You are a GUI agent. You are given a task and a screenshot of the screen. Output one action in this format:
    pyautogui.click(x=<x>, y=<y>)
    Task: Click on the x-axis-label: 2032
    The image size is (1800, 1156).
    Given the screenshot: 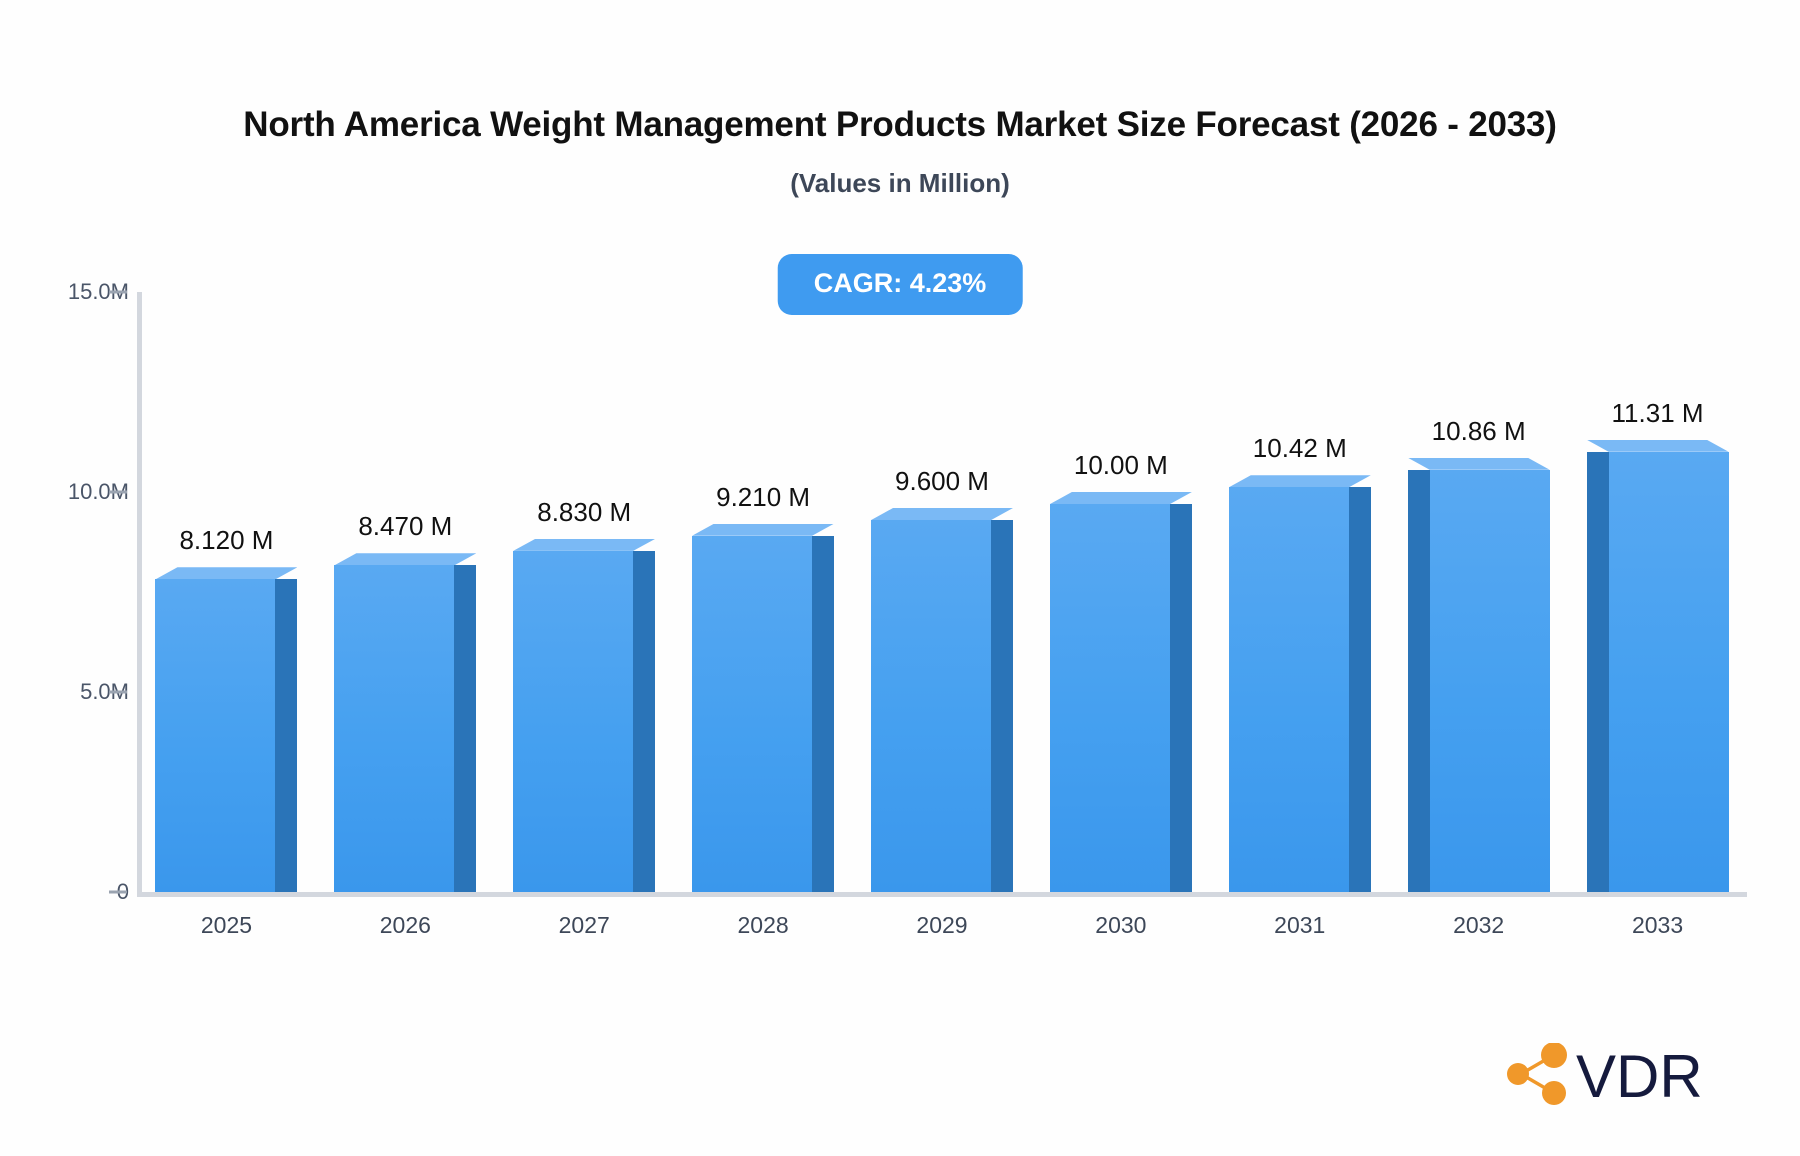 What is the action you would take?
    pyautogui.click(x=1479, y=925)
    